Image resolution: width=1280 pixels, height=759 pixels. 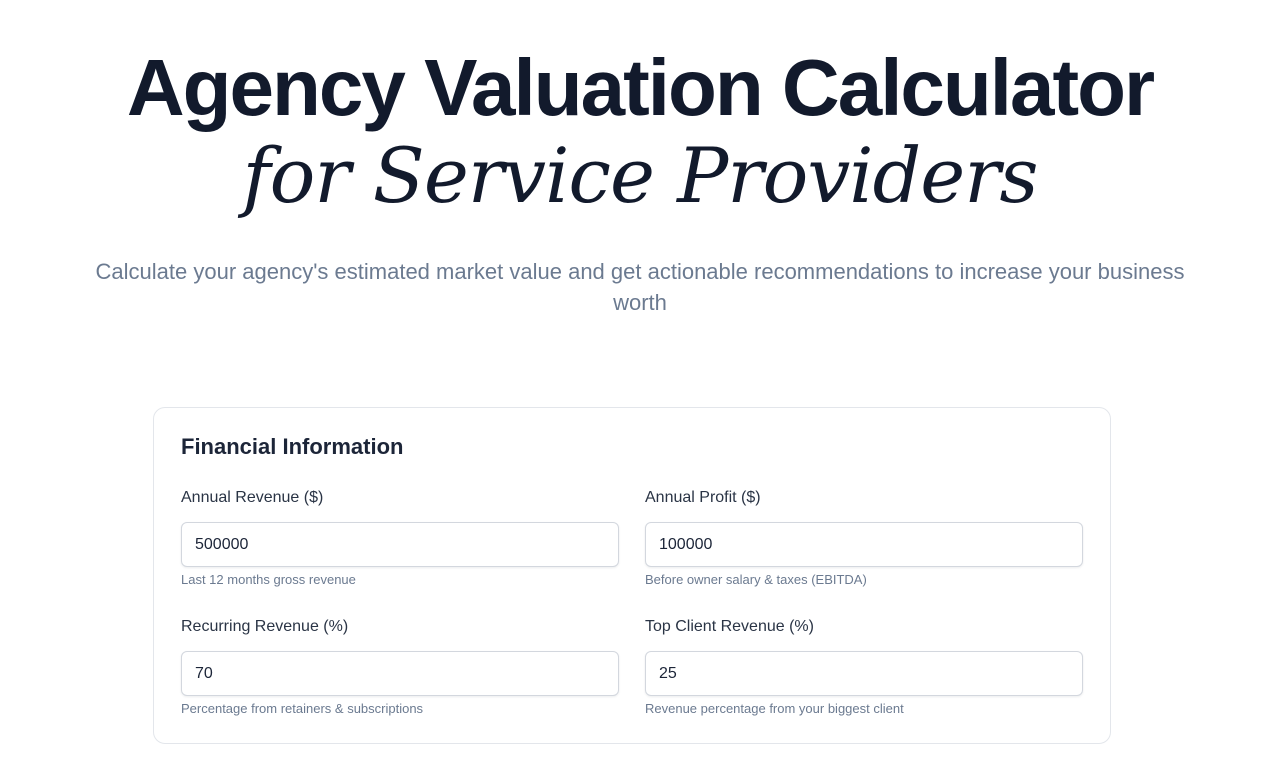 I want to click on annual-profit-label: Annual Profit ($), so click(x=703, y=497).